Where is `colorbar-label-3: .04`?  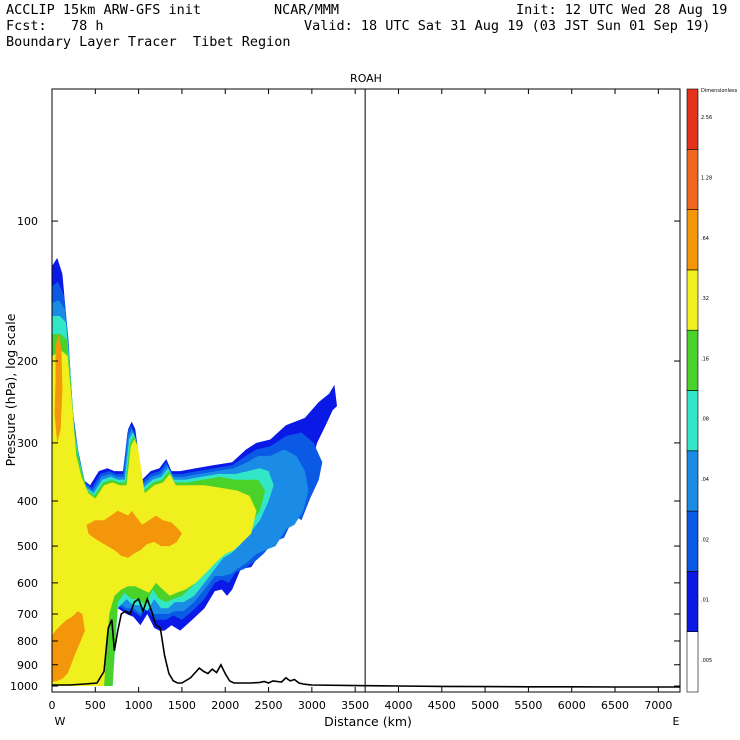
colorbar-label-3: .04 is located at coordinates (705, 480).